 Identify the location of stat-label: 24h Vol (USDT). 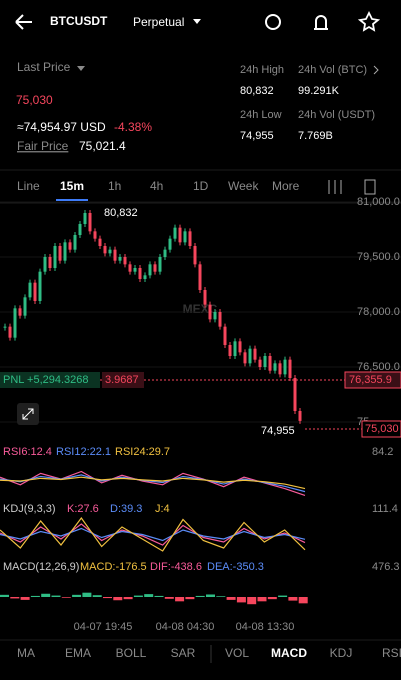
(336, 115).